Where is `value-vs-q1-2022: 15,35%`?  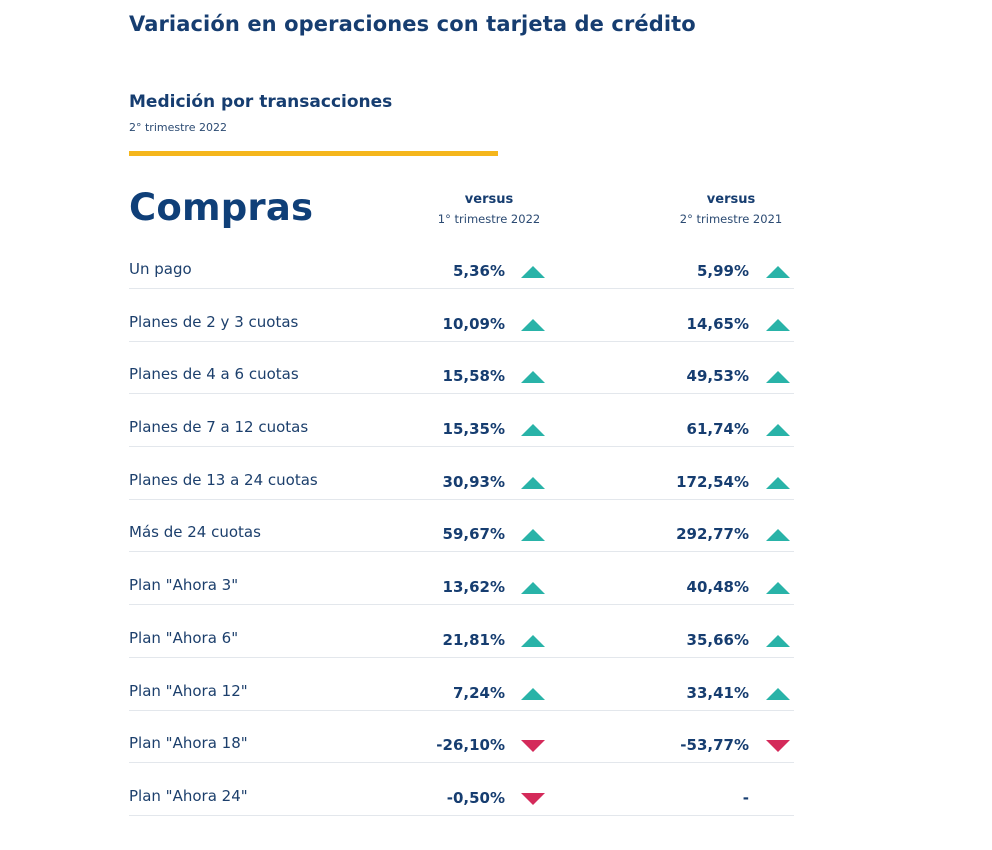 value-vs-q1-2022: 15,35% is located at coordinates (473, 429).